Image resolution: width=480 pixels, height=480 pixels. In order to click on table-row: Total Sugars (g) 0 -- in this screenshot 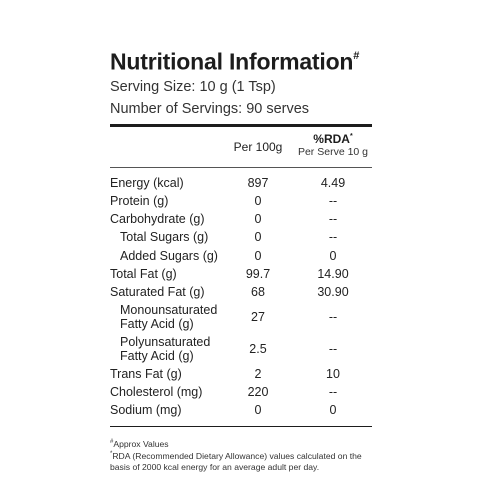, I will do `click(241, 237)`.